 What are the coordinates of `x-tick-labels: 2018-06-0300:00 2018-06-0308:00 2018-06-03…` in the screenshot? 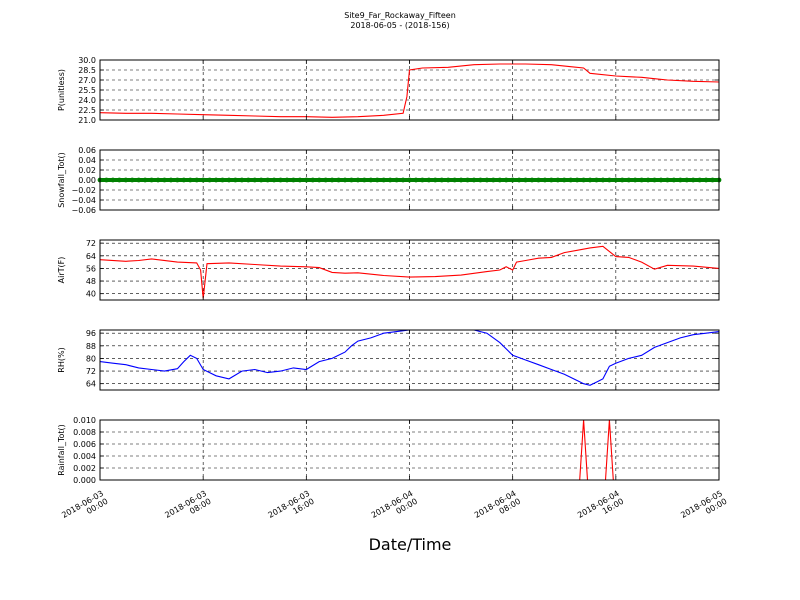 It's located at (394, 508).